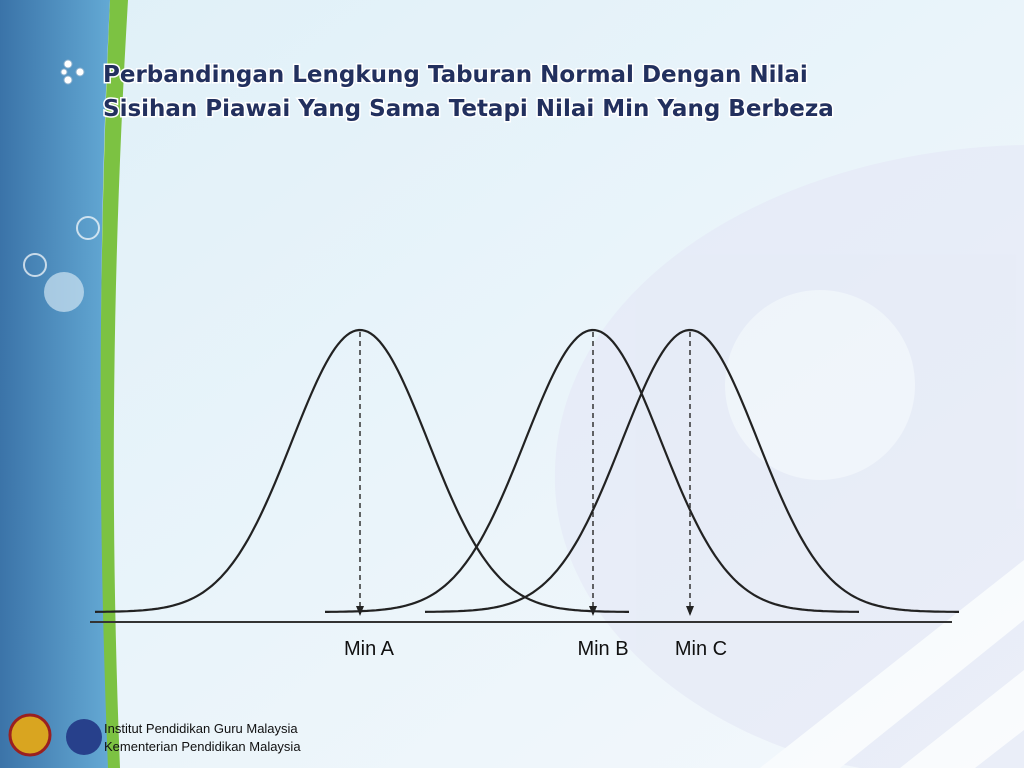  Describe the element at coordinates (369, 649) in the screenshot. I see `mean-label: Min A` at that location.